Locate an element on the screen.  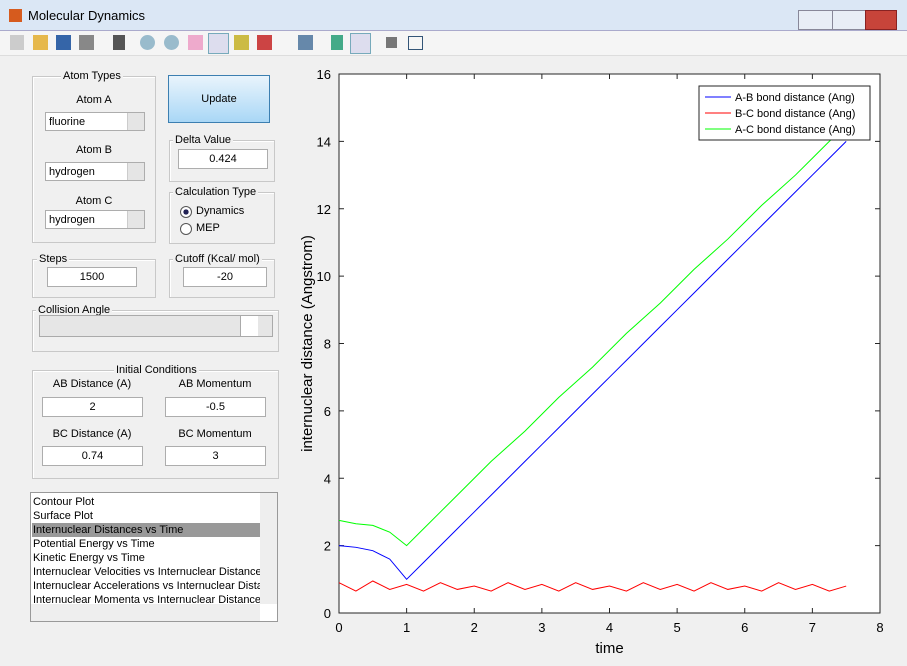
text-input: 3 is located at coordinates (215, 456).